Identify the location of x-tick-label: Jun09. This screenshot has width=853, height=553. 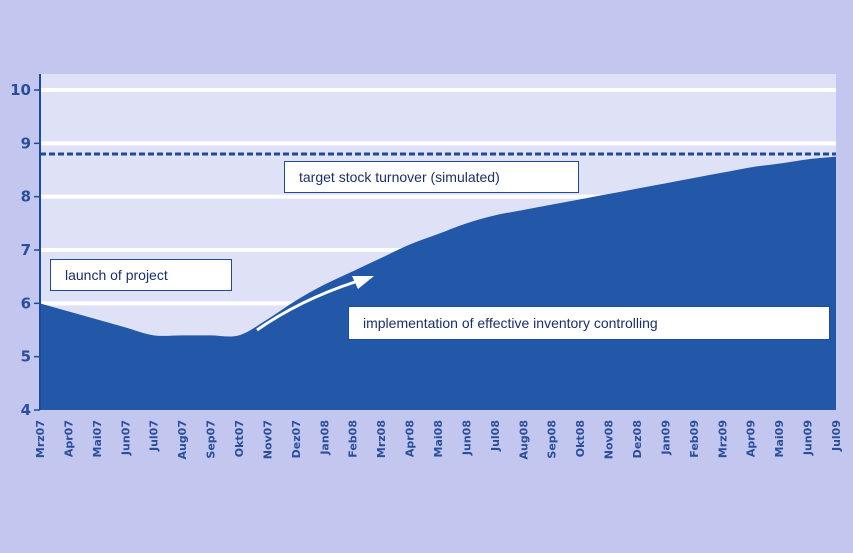
(808, 438).